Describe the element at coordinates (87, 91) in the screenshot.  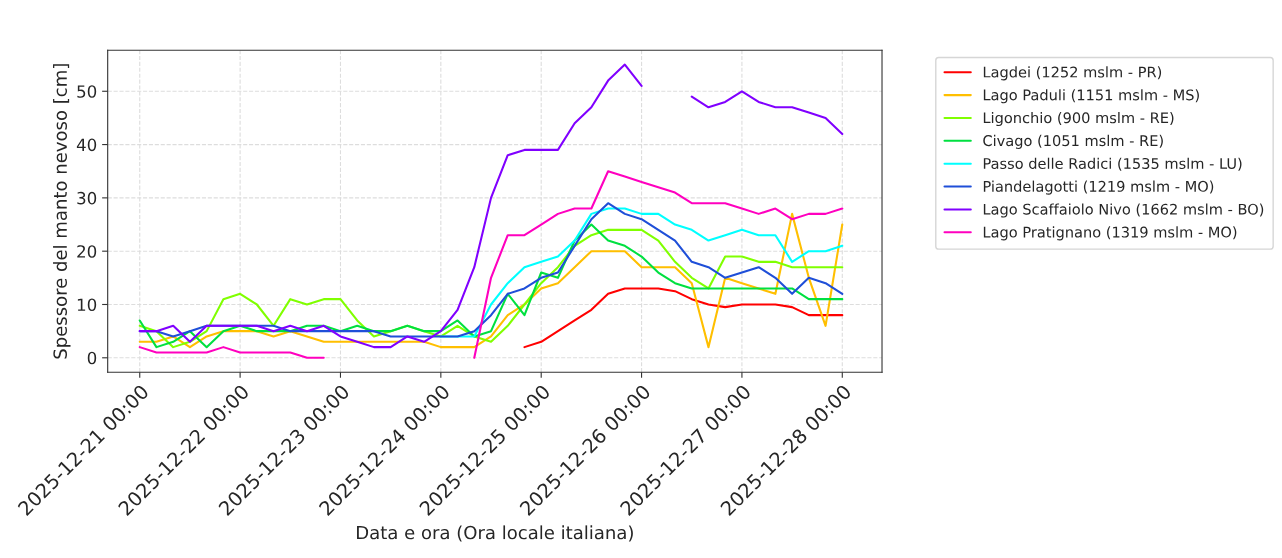
I see `y-tick-label: 50` at that location.